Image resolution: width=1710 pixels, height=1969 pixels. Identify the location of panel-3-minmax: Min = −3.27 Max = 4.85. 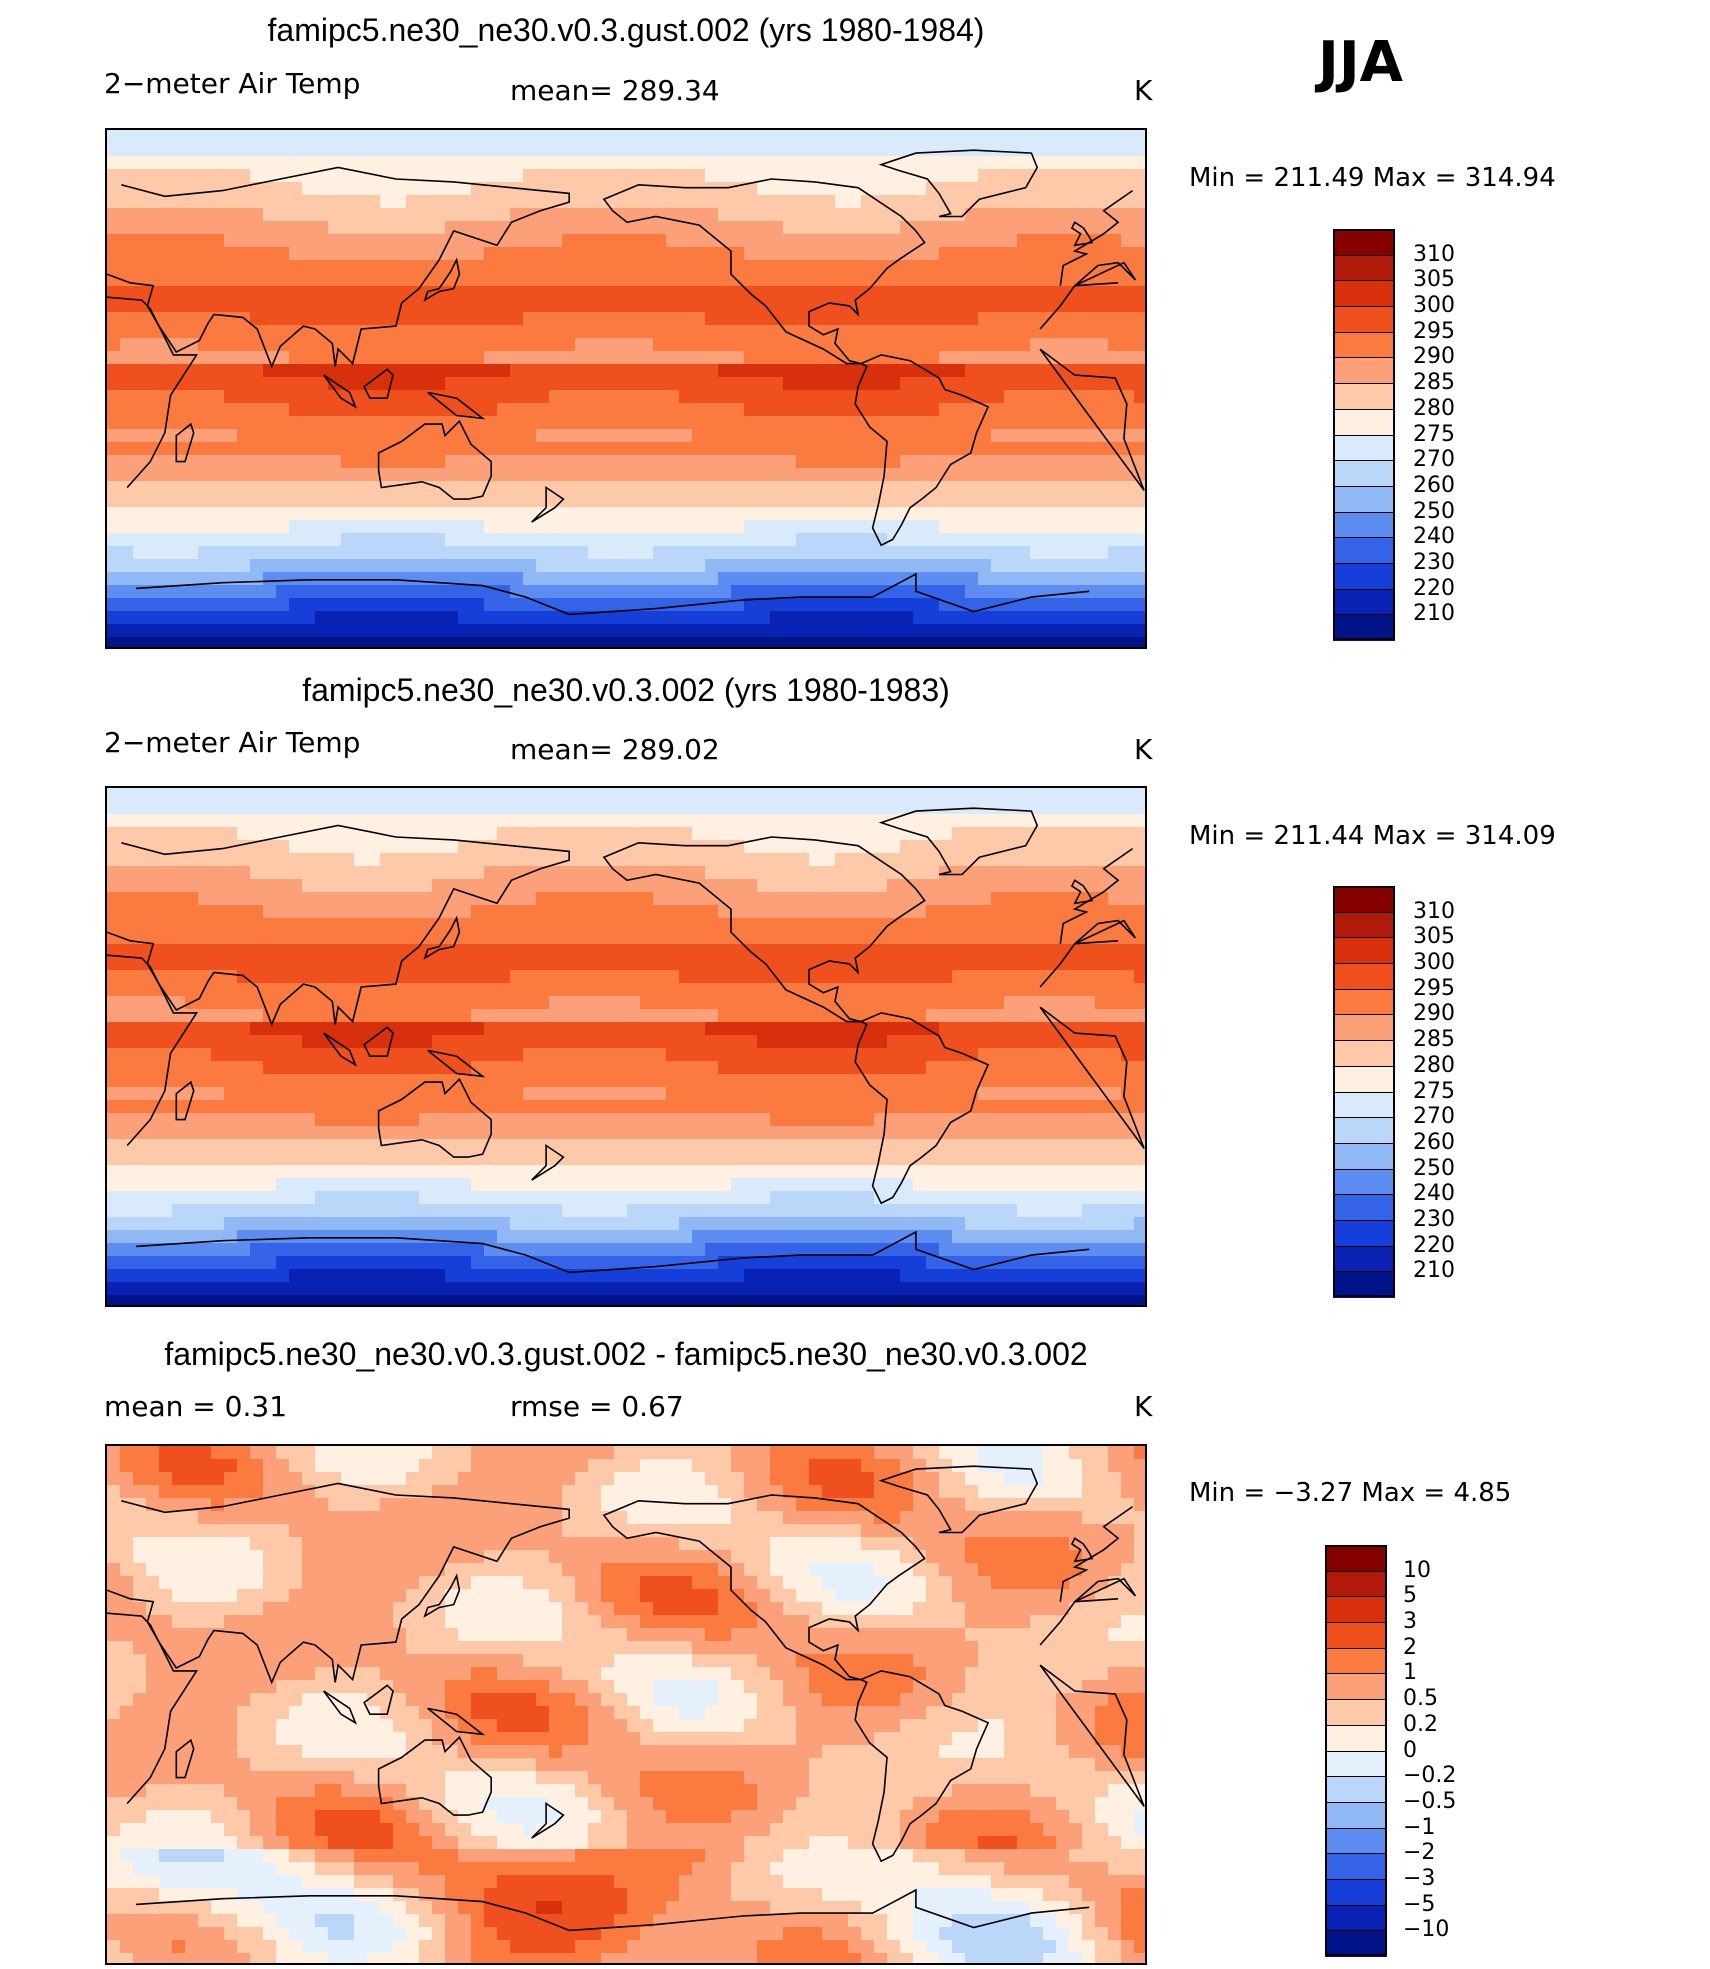
(1350, 1493).